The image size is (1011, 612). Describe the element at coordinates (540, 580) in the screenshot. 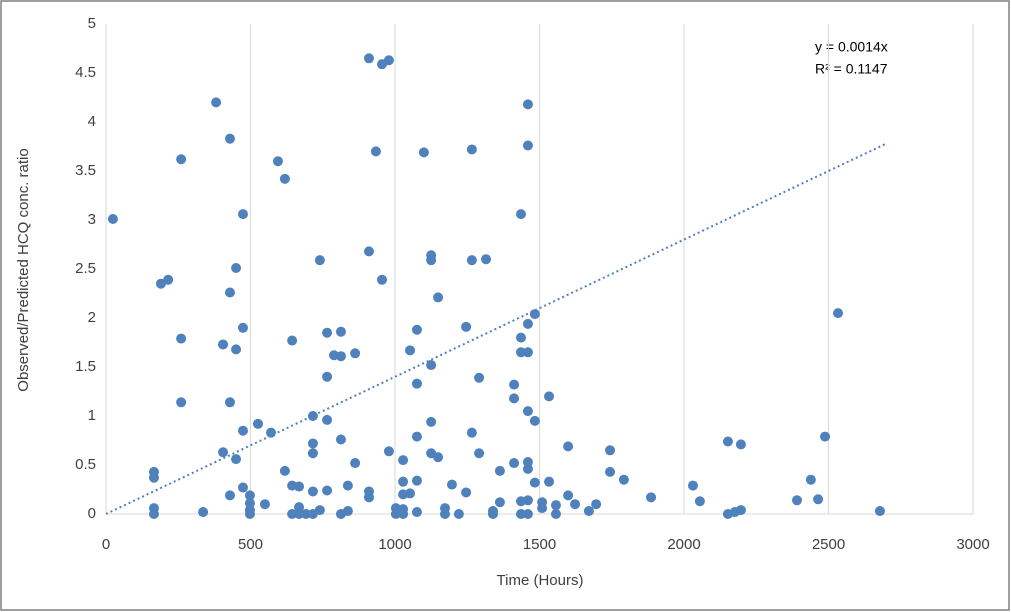

I see `x-axis-title: Time (Hours)` at that location.